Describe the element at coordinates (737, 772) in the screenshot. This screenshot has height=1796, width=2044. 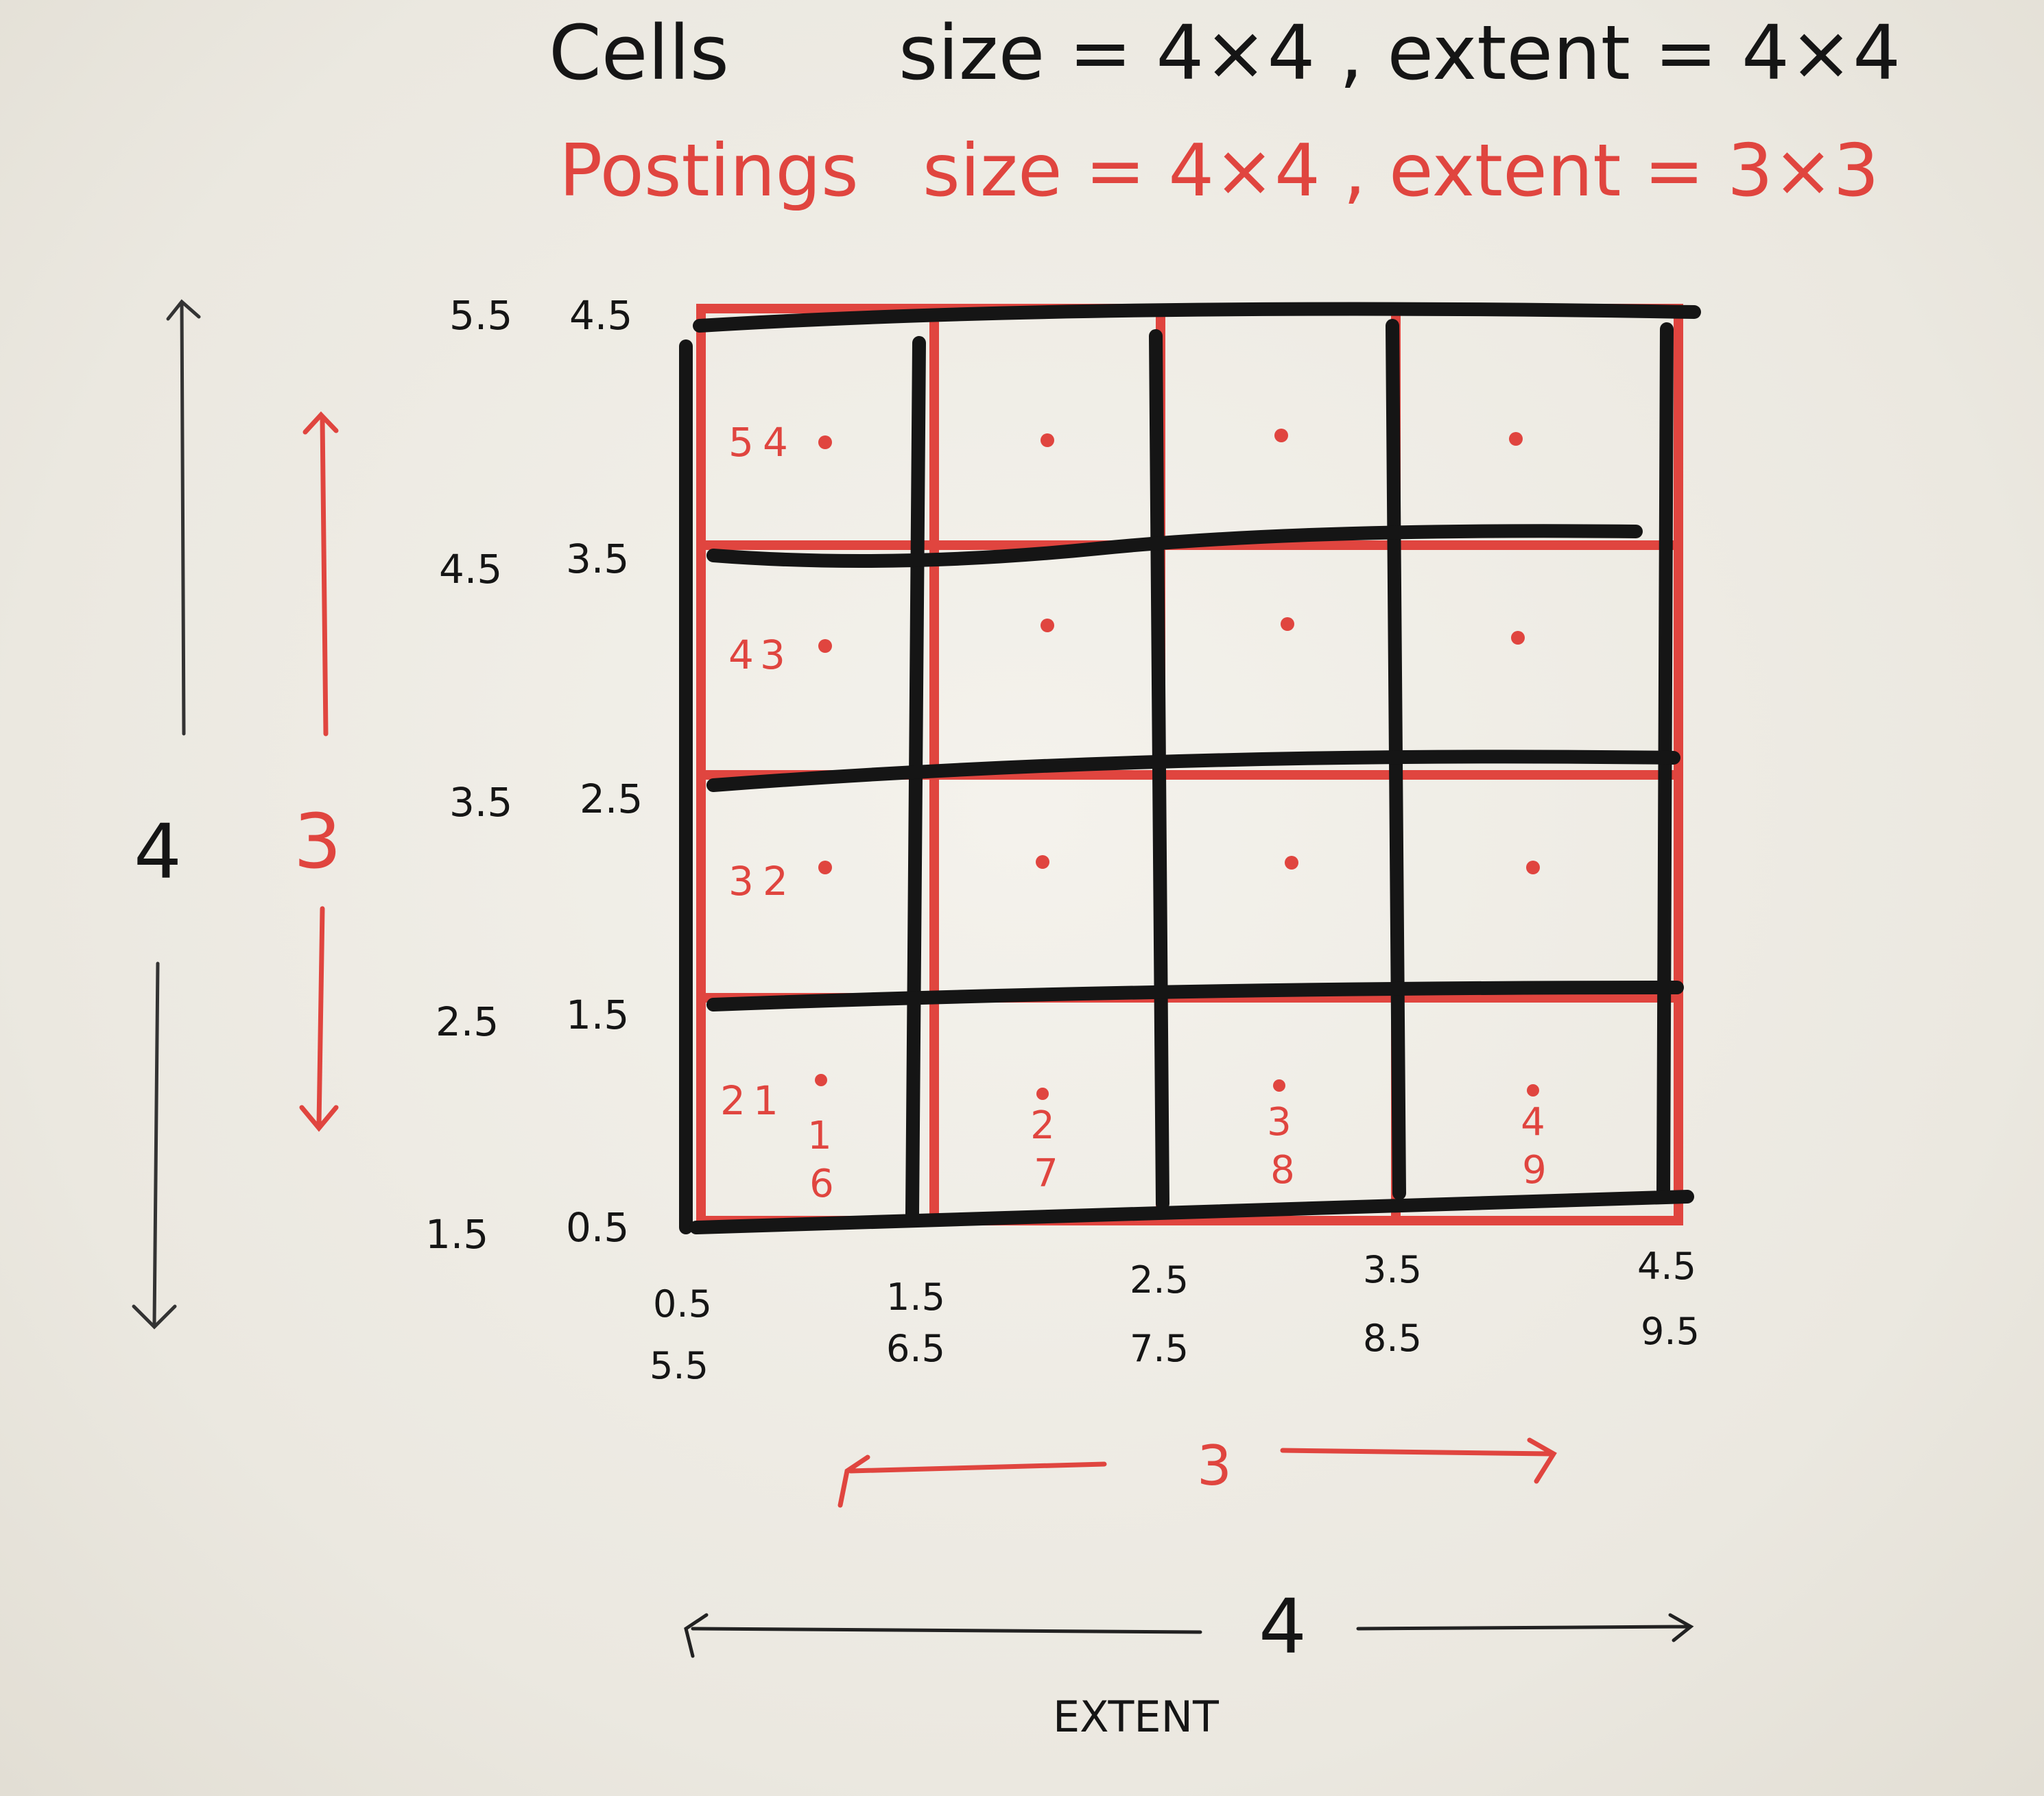
I see `cell-ids: 5 4 3 2` at that location.